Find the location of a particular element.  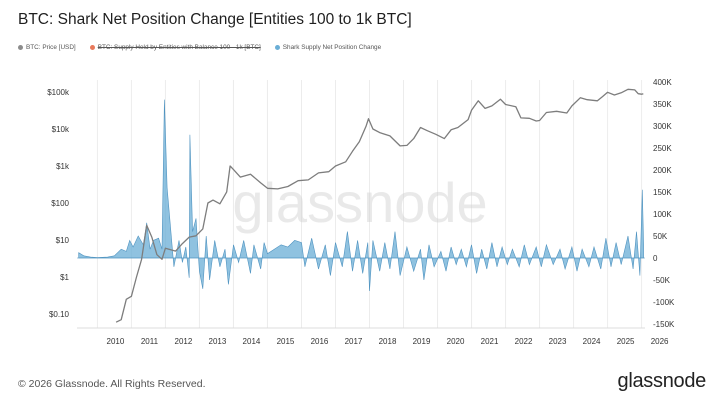

x-tick-label-9: 2019 is located at coordinates (422, 341).